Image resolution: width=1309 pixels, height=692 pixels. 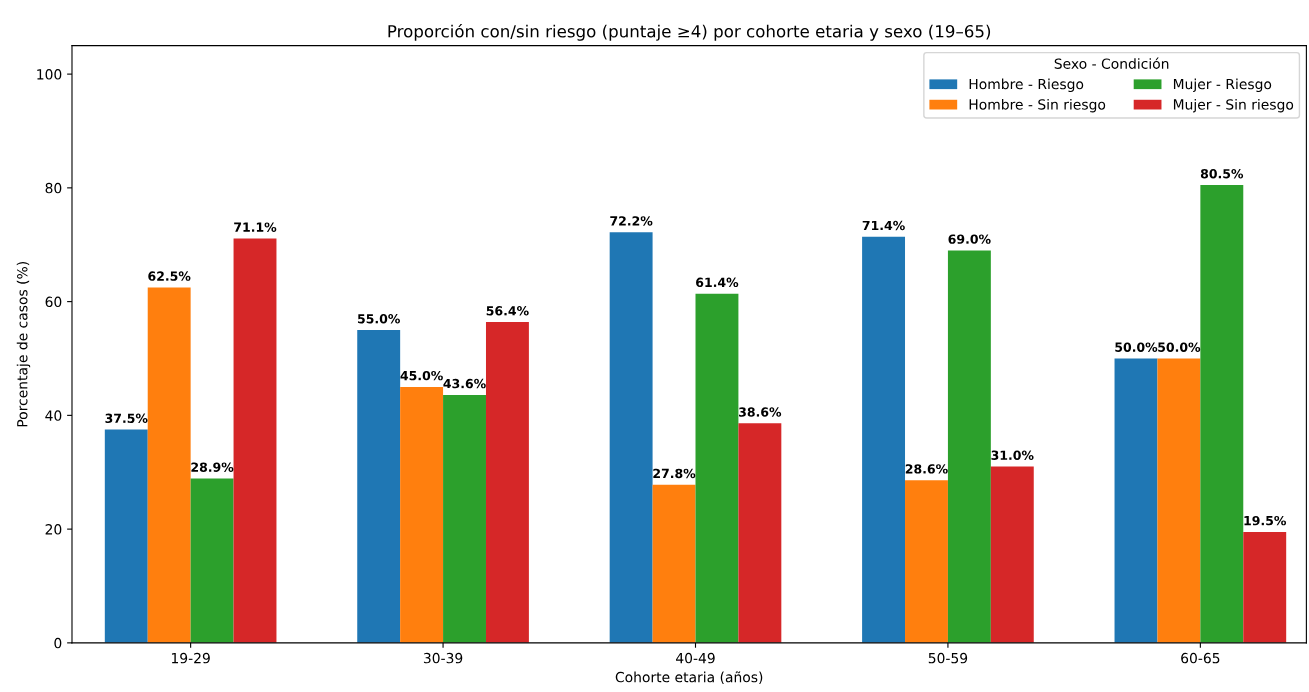 What do you see at coordinates (689, 32) in the screenshot?
I see `chart-title: Proporción con/sin riesgo (puntaje ≥4) por cohorte etaria y sexo (19–65)` at bounding box center [689, 32].